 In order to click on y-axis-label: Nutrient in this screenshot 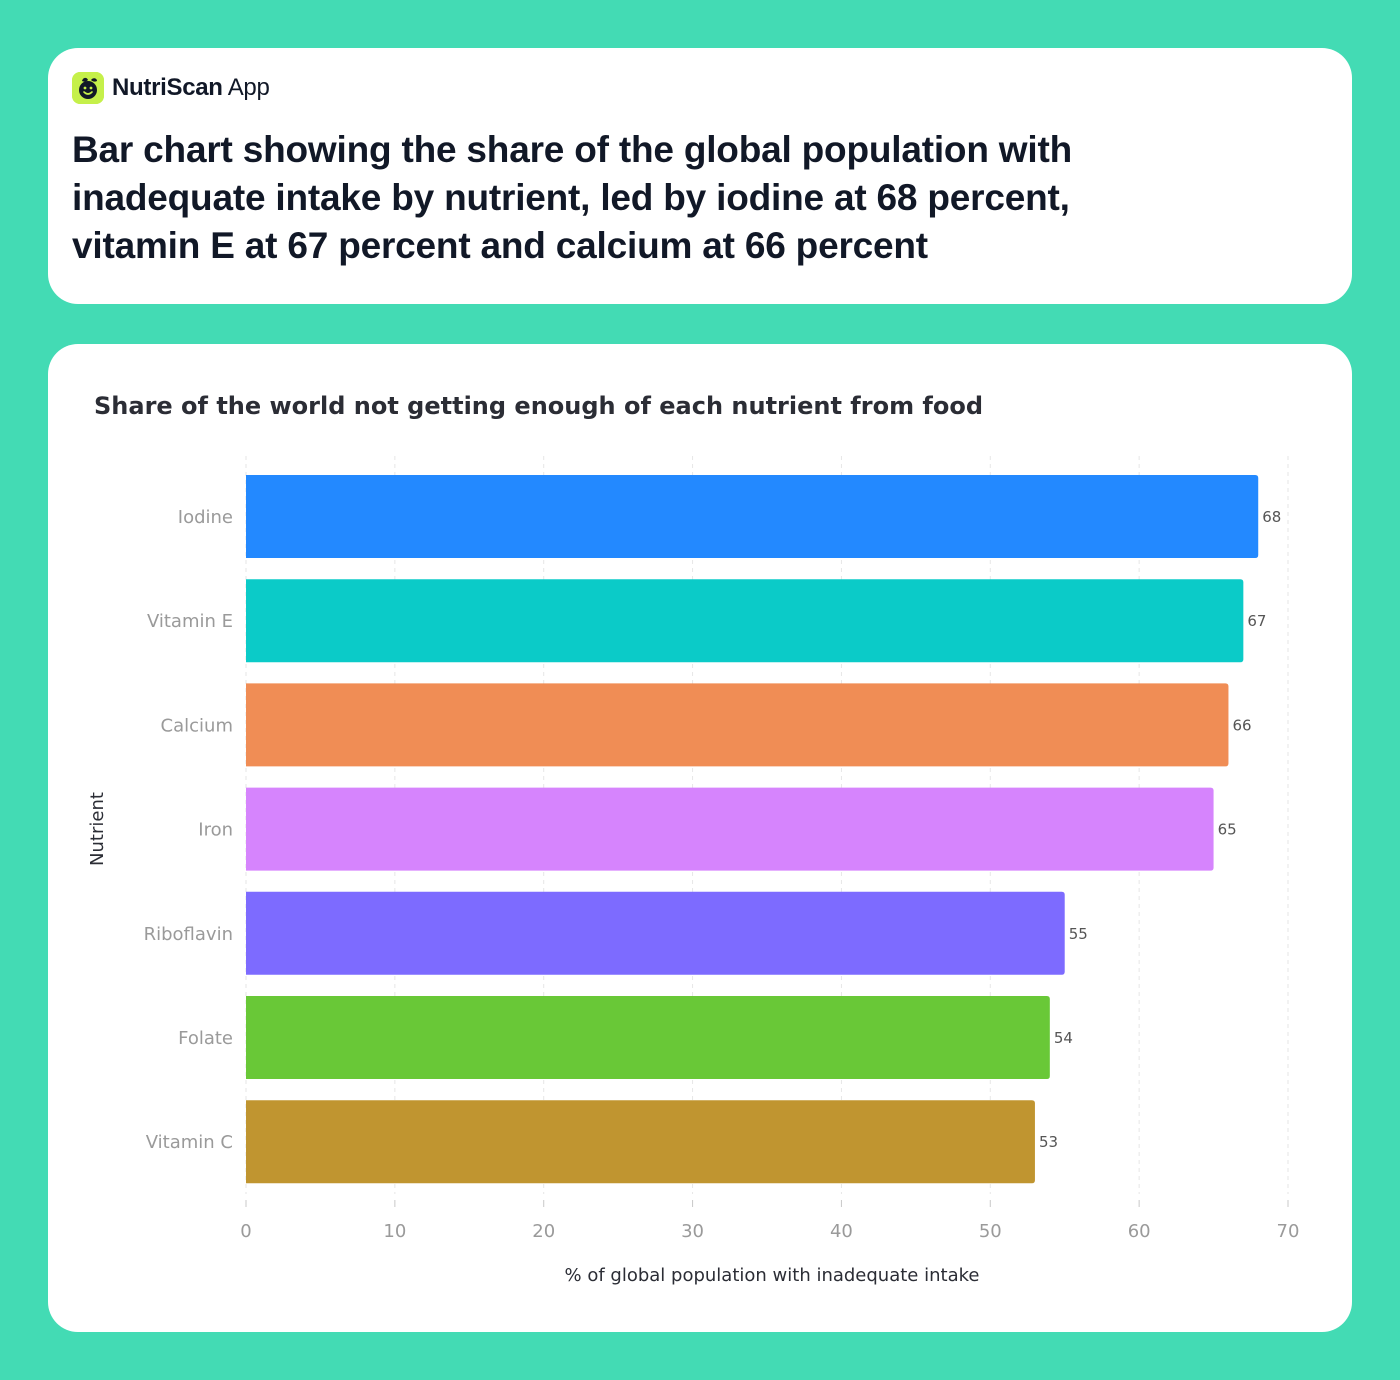, I will do `click(97, 829)`.